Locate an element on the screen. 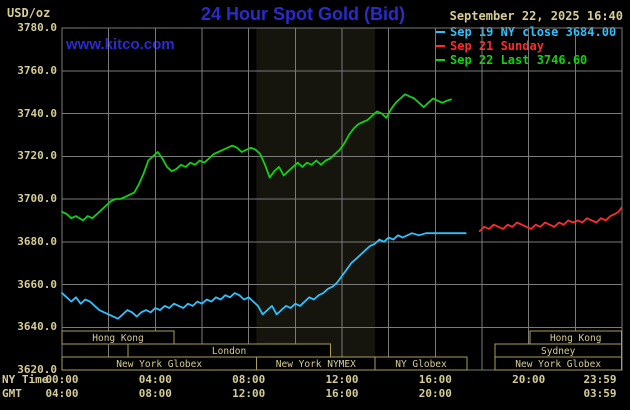 Image resolution: width=630 pixels, height=410 pixels. y-tick-label: 3740.0 is located at coordinates (37, 113).